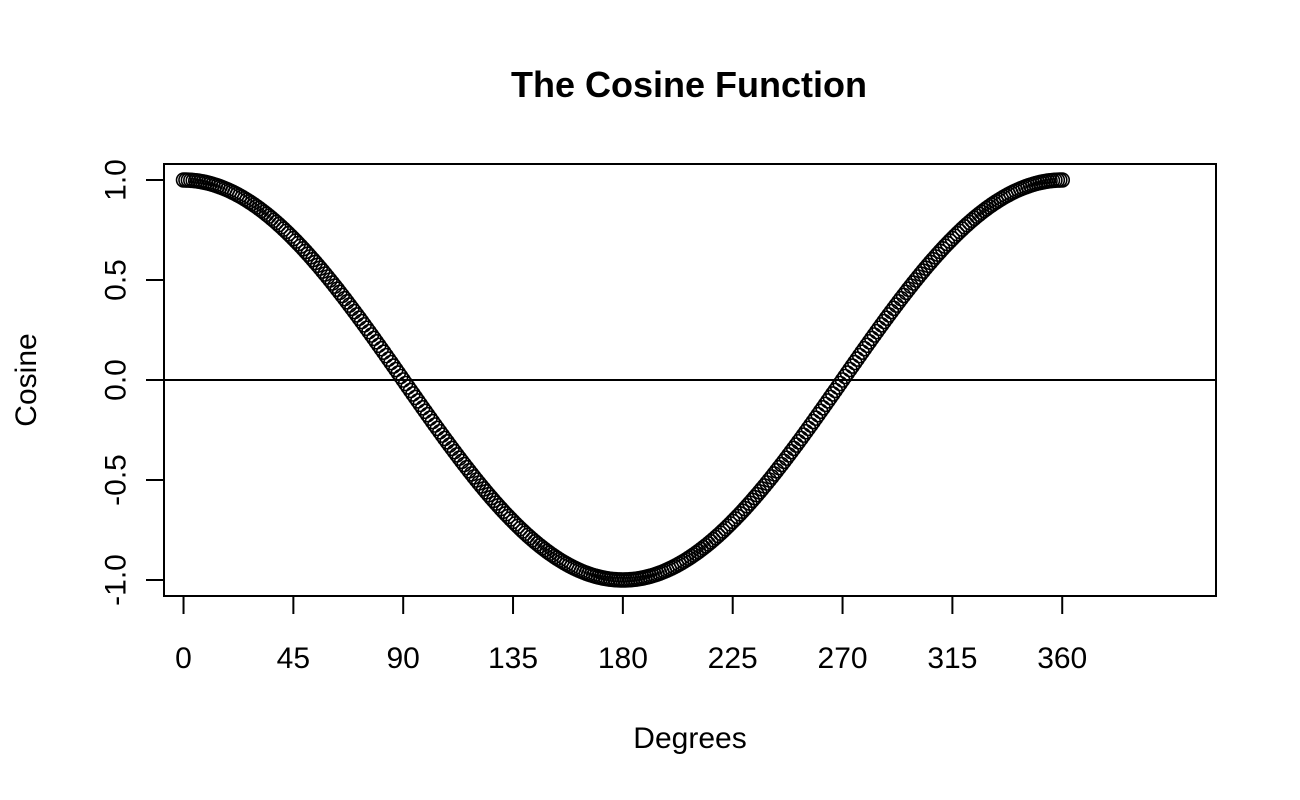 The width and height of the screenshot is (1300, 800). I want to click on x-tick-label: 315, so click(952, 658).